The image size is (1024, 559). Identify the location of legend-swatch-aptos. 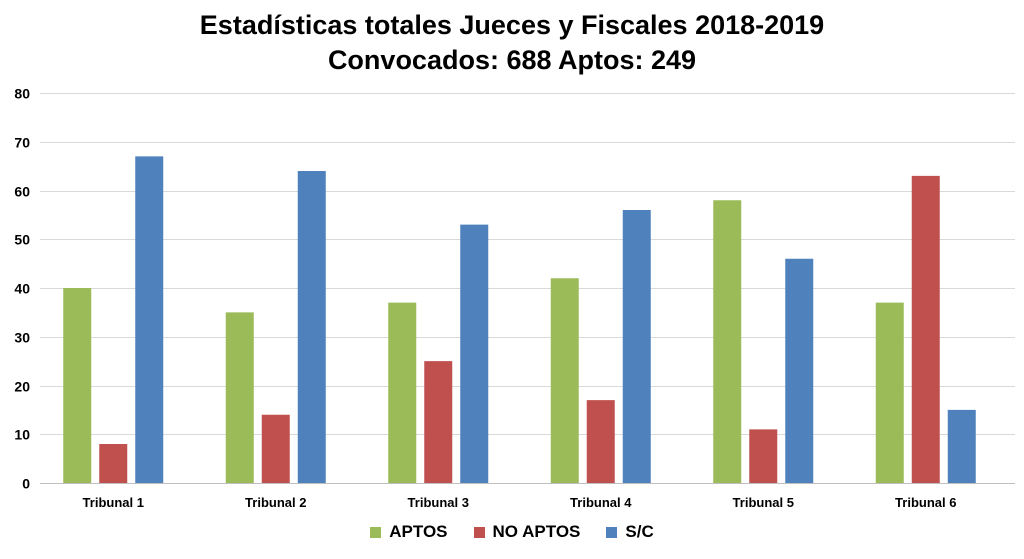
(376, 532).